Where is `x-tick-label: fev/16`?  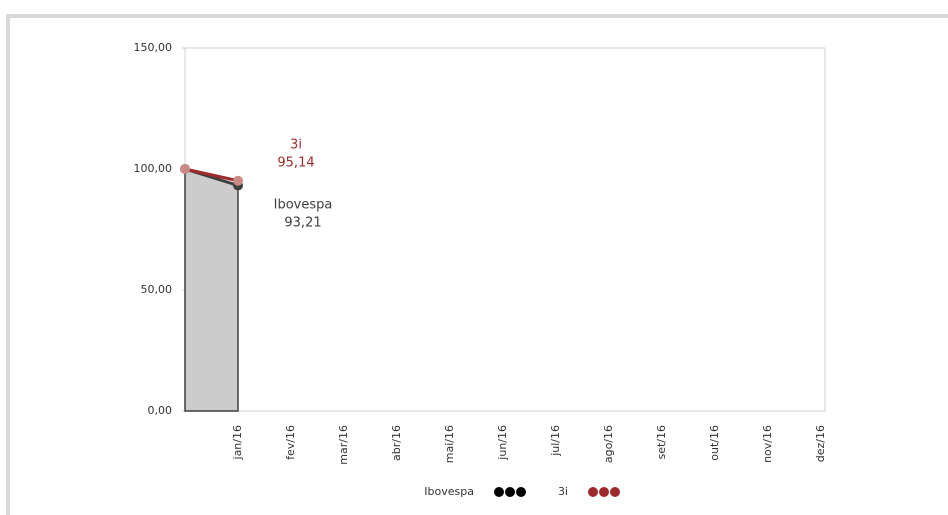 x-tick-label: fev/16 is located at coordinates (290, 442).